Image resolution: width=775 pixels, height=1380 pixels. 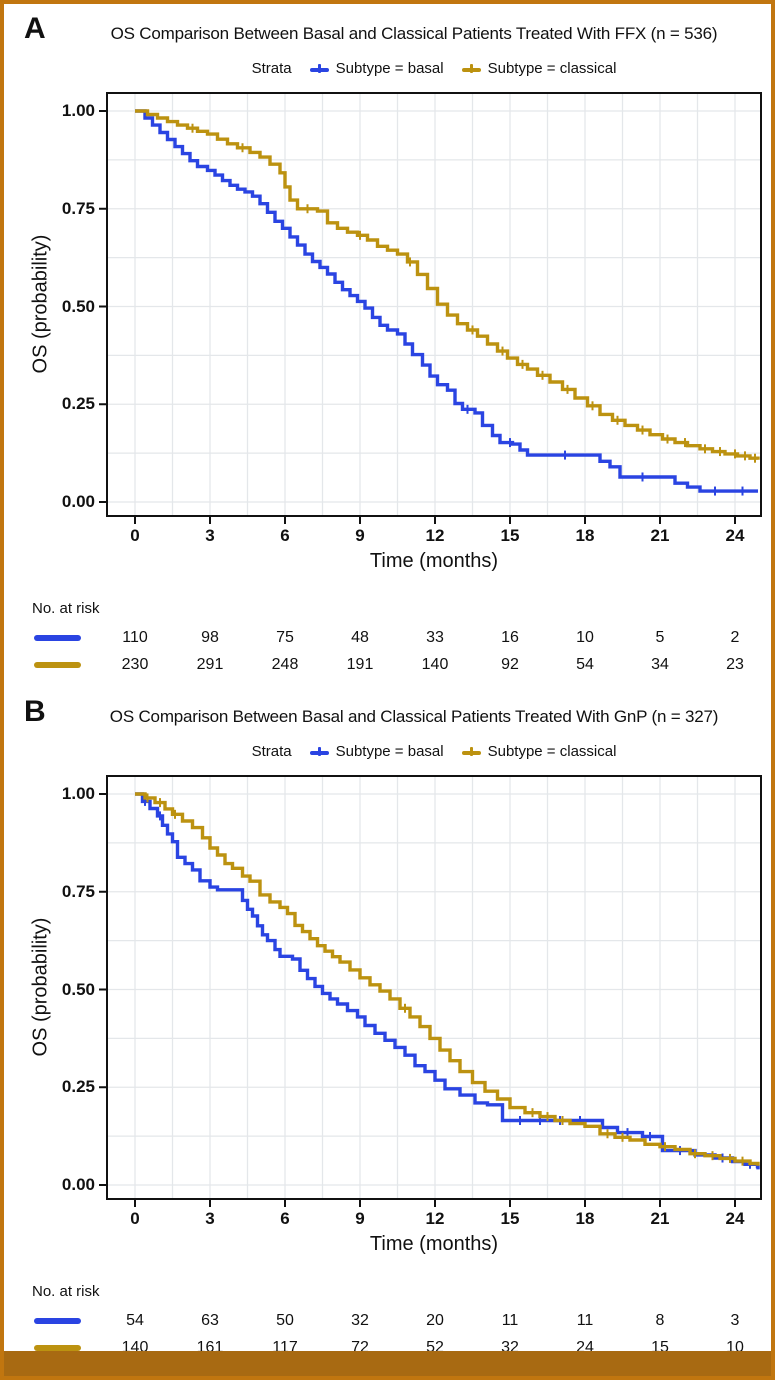 What do you see at coordinates (387, 1363) in the screenshot?
I see `bottom-accent-bar` at bounding box center [387, 1363].